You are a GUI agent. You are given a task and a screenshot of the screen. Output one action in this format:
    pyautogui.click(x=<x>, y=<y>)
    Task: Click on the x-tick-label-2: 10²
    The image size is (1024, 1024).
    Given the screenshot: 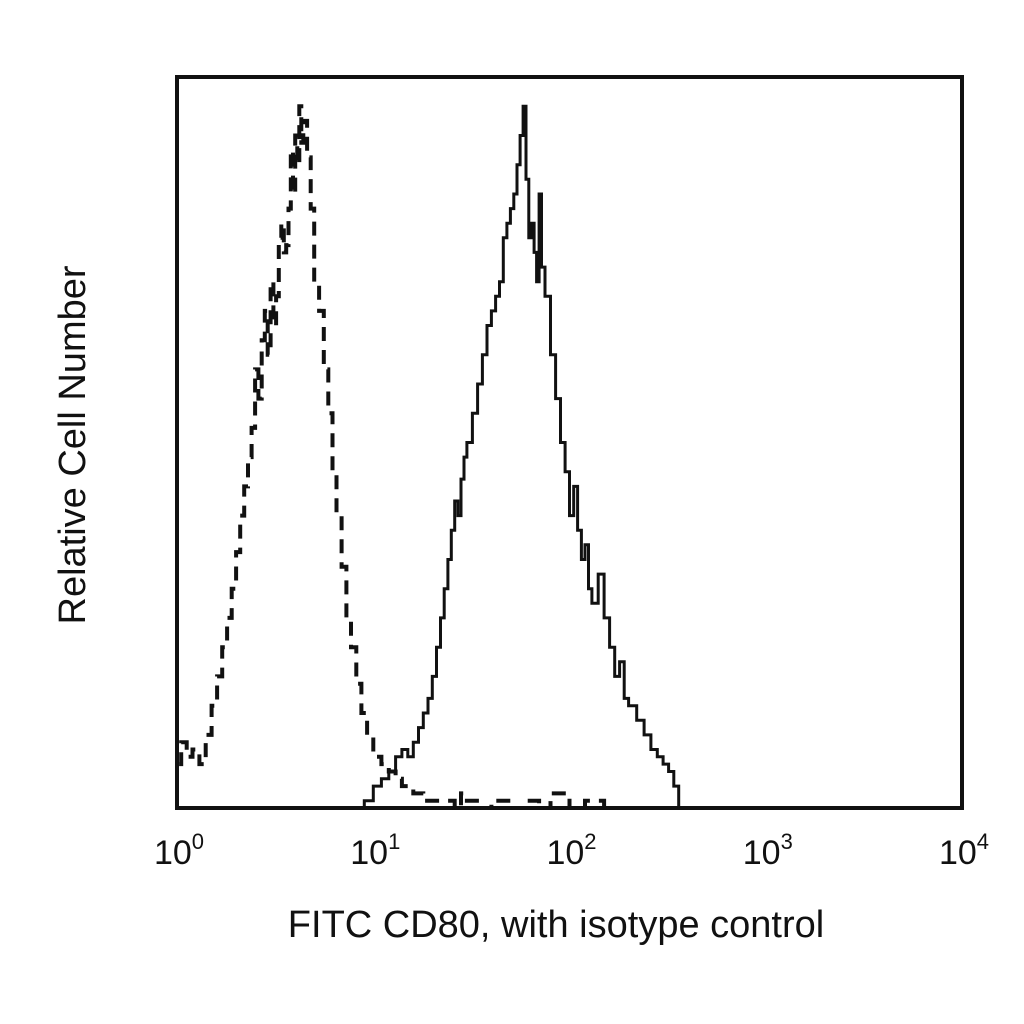 What is the action you would take?
    pyautogui.click(x=571, y=850)
    